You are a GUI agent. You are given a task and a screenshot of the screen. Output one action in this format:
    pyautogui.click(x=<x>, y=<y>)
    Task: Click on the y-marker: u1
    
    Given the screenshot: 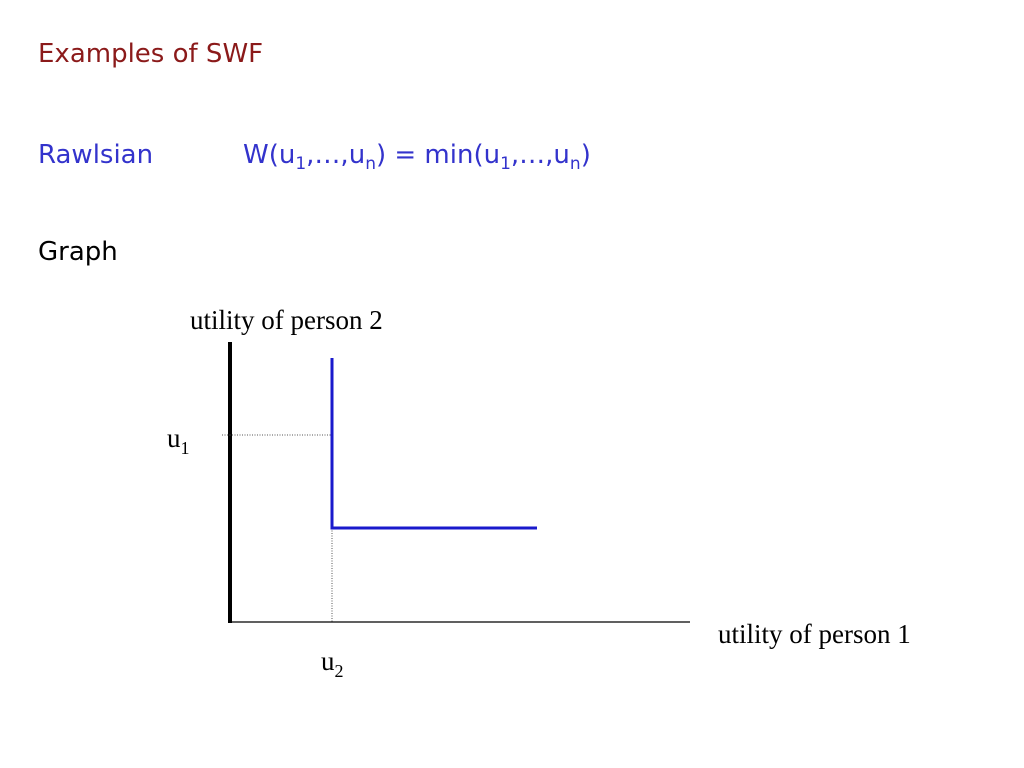 What is the action you would take?
    pyautogui.click(x=178, y=440)
    